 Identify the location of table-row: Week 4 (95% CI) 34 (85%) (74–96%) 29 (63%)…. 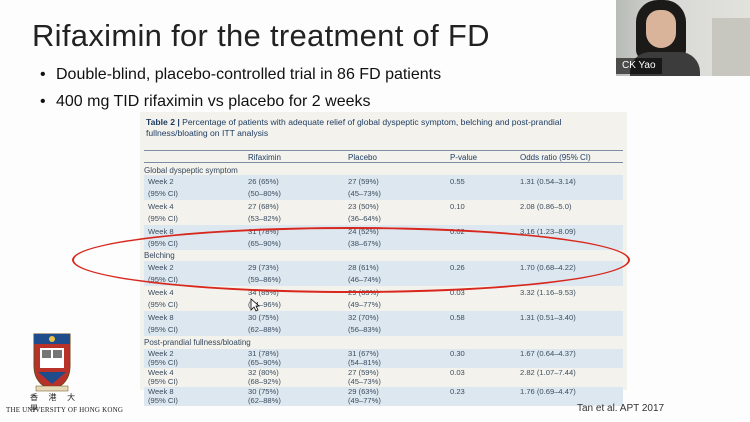
(383, 298).